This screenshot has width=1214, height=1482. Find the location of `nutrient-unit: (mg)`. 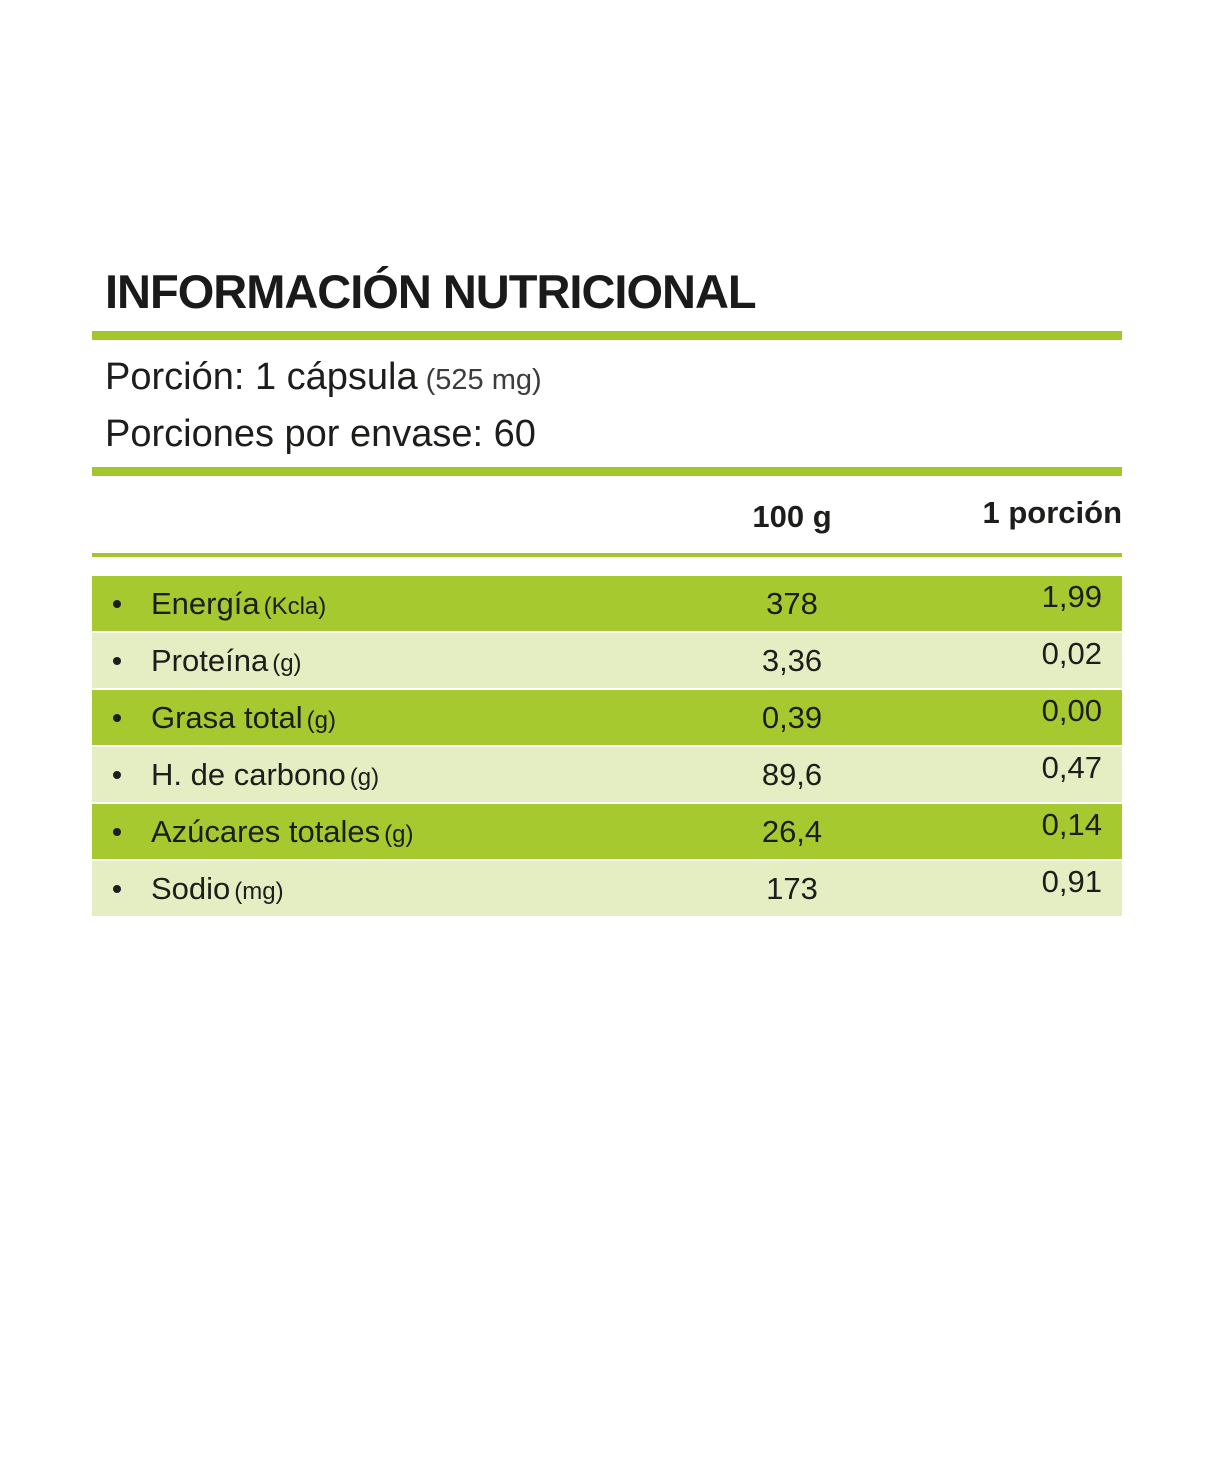

nutrient-unit: (mg) is located at coordinates (259, 891).